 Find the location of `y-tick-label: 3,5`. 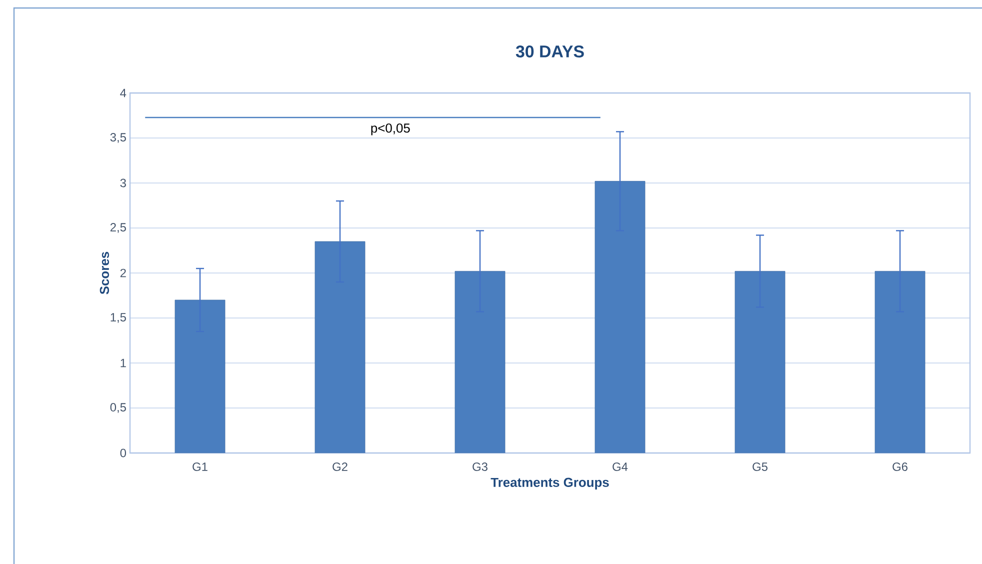

y-tick-label: 3,5 is located at coordinates (118, 138).